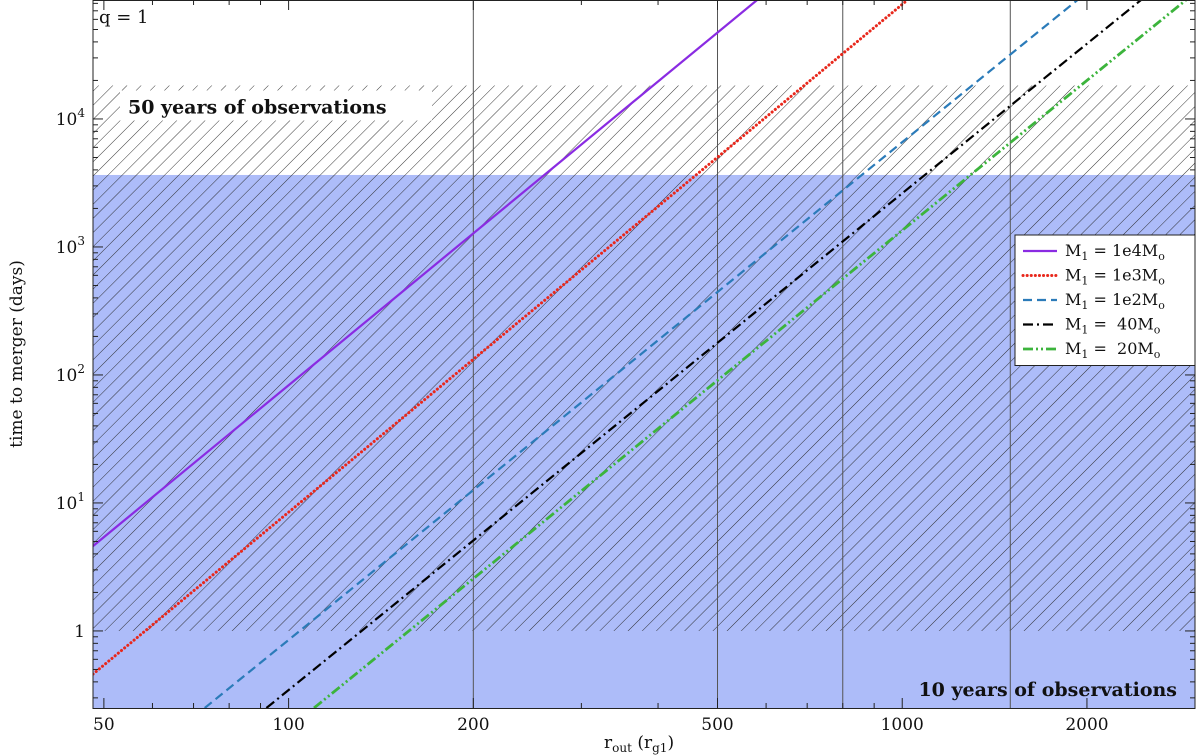  What do you see at coordinates (70, 374) in the screenshot?
I see `y-tick-label-100: 10²` at bounding box center [70, 374].